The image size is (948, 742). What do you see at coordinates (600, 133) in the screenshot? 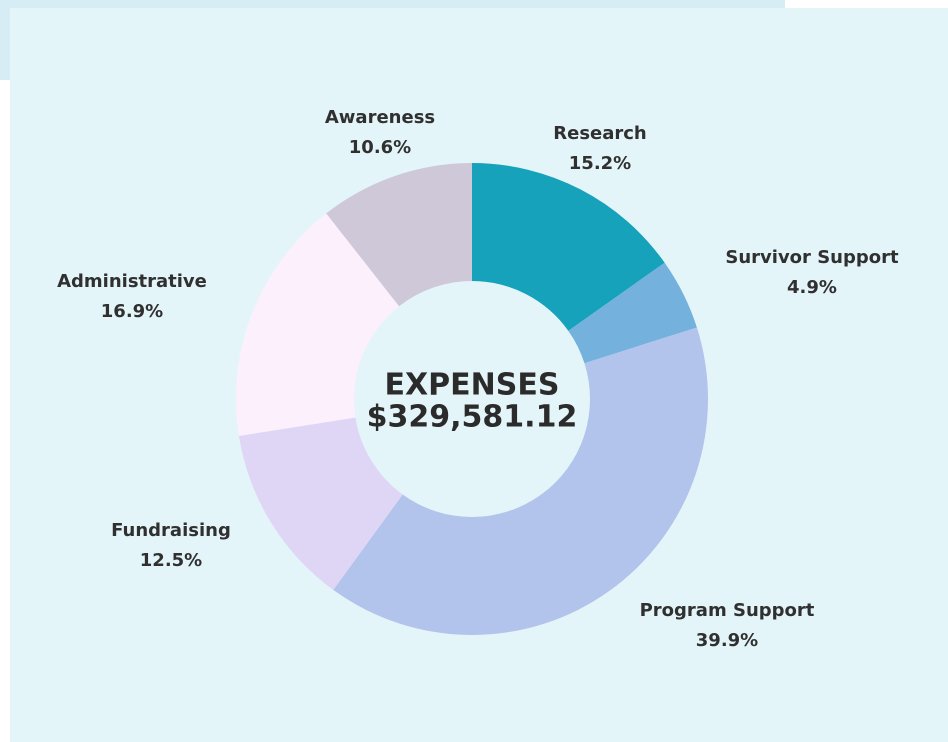
I see `category-label: Research` at bounding box center [600, 133].